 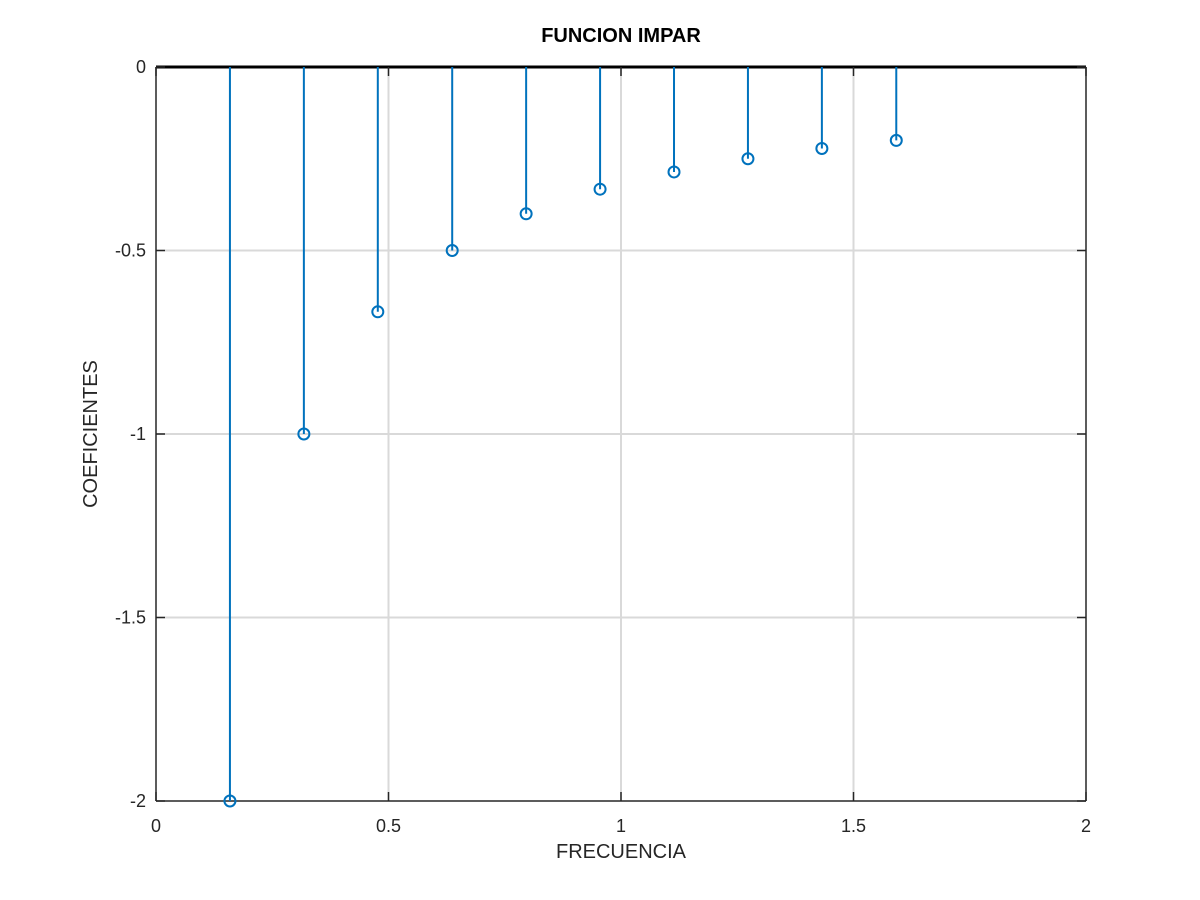 What do you see at coordinates (1086, 826) in the screenshot?
I see `x-tick-label: 2` at bounding box center [1086, 826].